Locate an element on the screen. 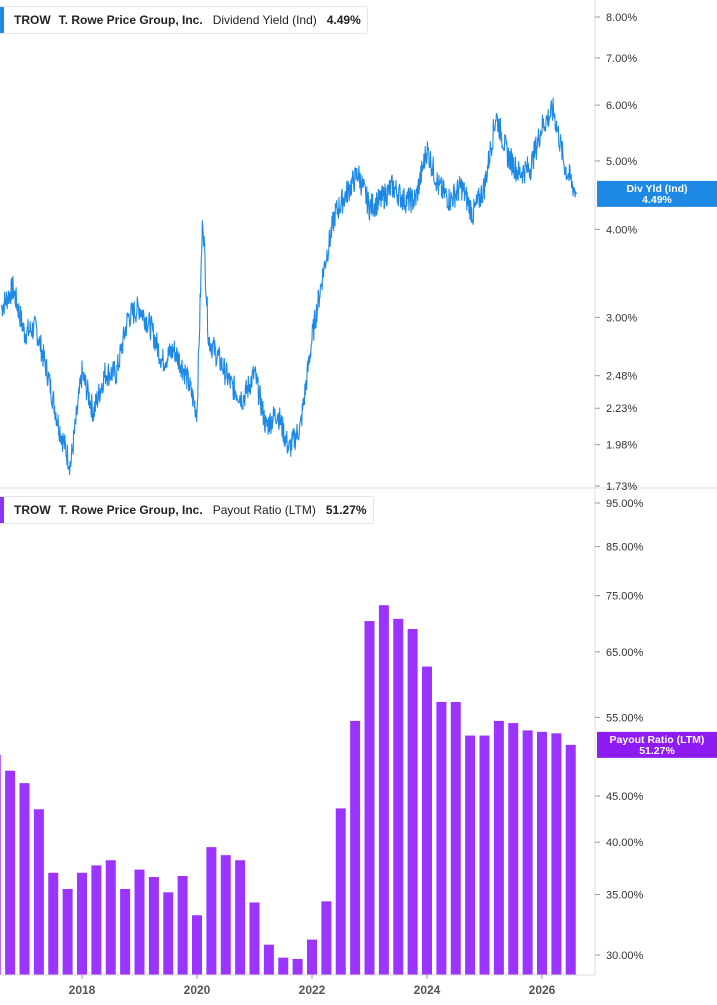 This screenshot has height=1005, width=717. y-tick-label: 4.00% is located at coordinates (621, 230).